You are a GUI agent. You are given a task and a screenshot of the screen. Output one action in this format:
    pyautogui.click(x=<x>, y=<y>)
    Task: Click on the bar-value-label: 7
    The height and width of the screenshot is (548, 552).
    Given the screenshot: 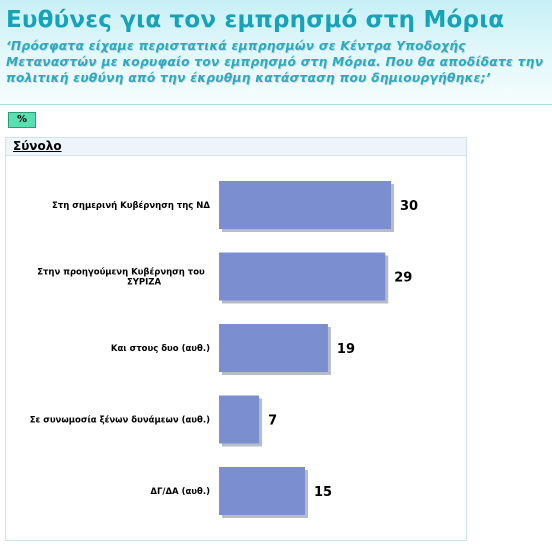 What is the action you would take?
    pyautogui.click(x=272, y=421)
    